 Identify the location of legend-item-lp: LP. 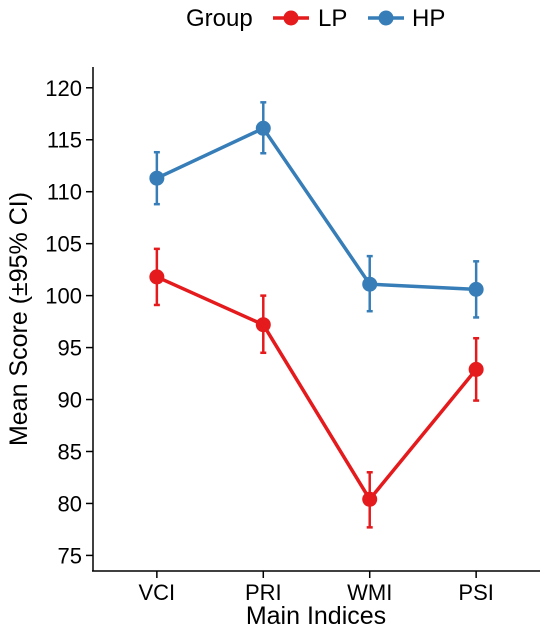
(310, 18).